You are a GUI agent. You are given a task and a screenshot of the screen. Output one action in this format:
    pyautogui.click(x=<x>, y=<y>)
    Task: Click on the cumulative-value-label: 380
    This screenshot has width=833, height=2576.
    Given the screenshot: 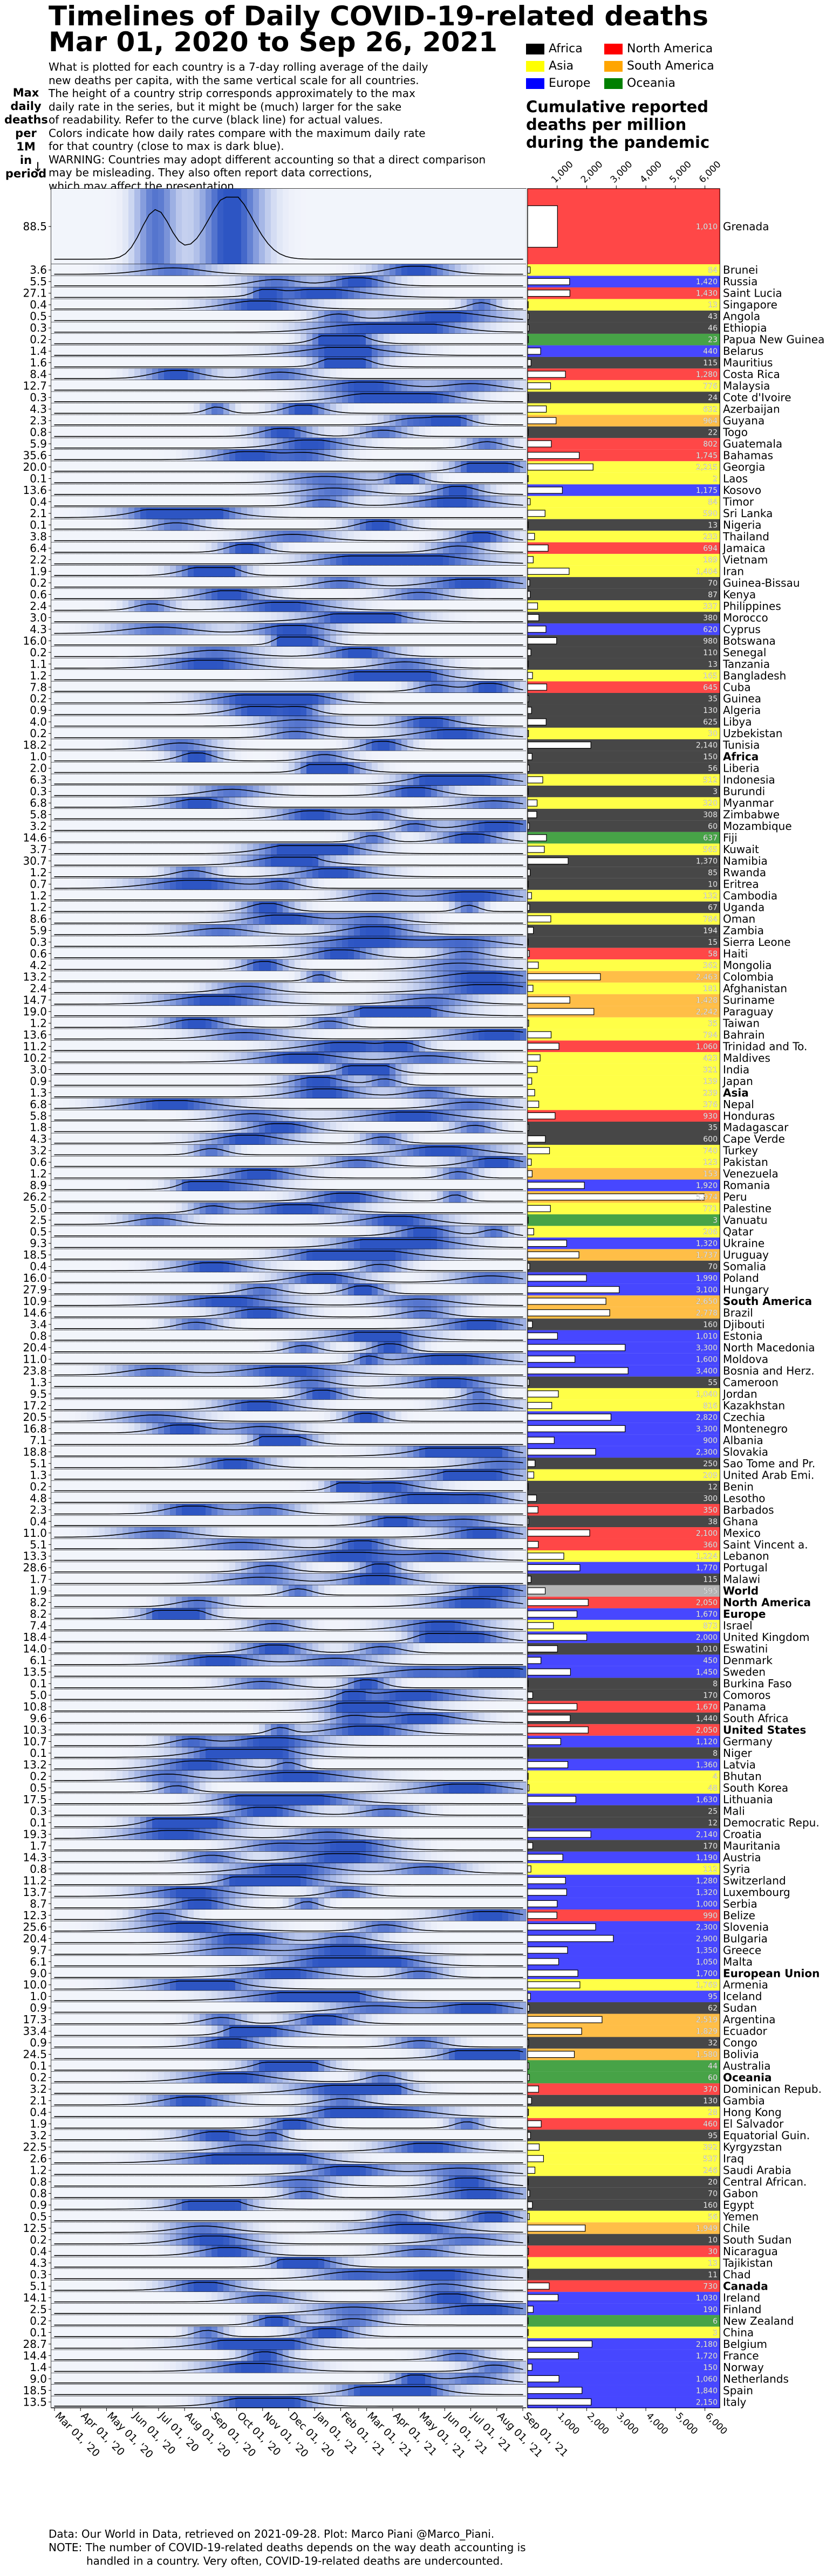 What is the action you would take?
    pyautogui.click(x=711, y=618)
    